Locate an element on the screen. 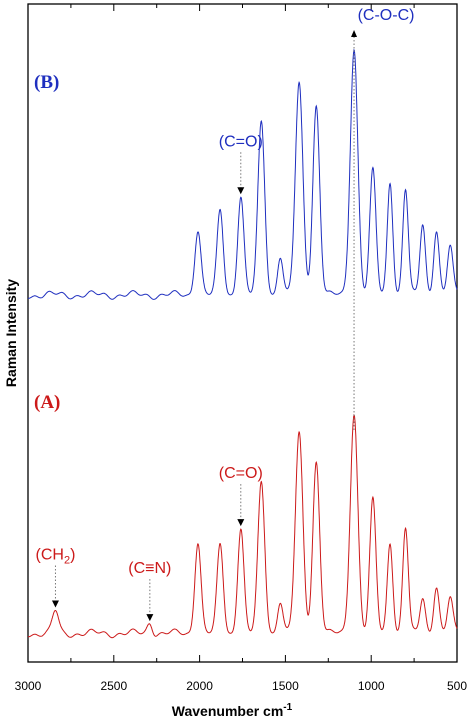 This screenshot has width=474, height=720. x-axis-title: Wavenumber cm-1 is located at coordinates (232, 710).